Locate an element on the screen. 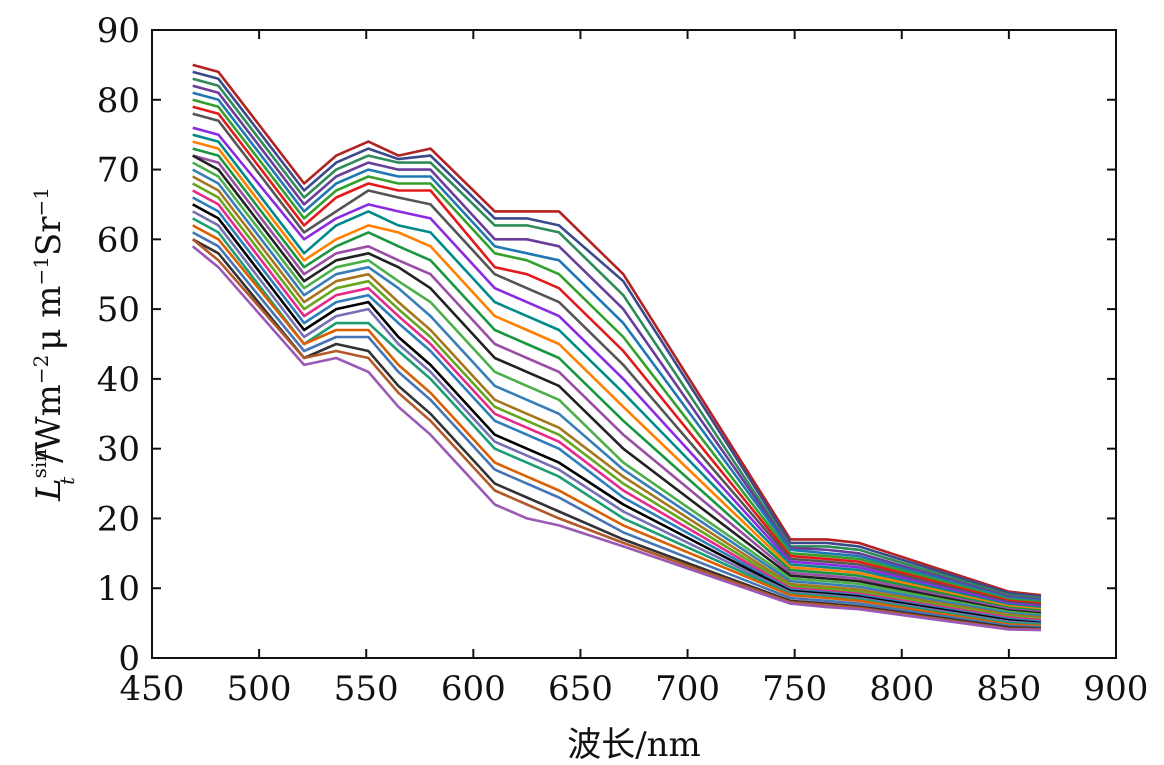 This screenshot has height=765, width=1164. x-tick-label-850: 850 is located at coordinates (1008, 689).